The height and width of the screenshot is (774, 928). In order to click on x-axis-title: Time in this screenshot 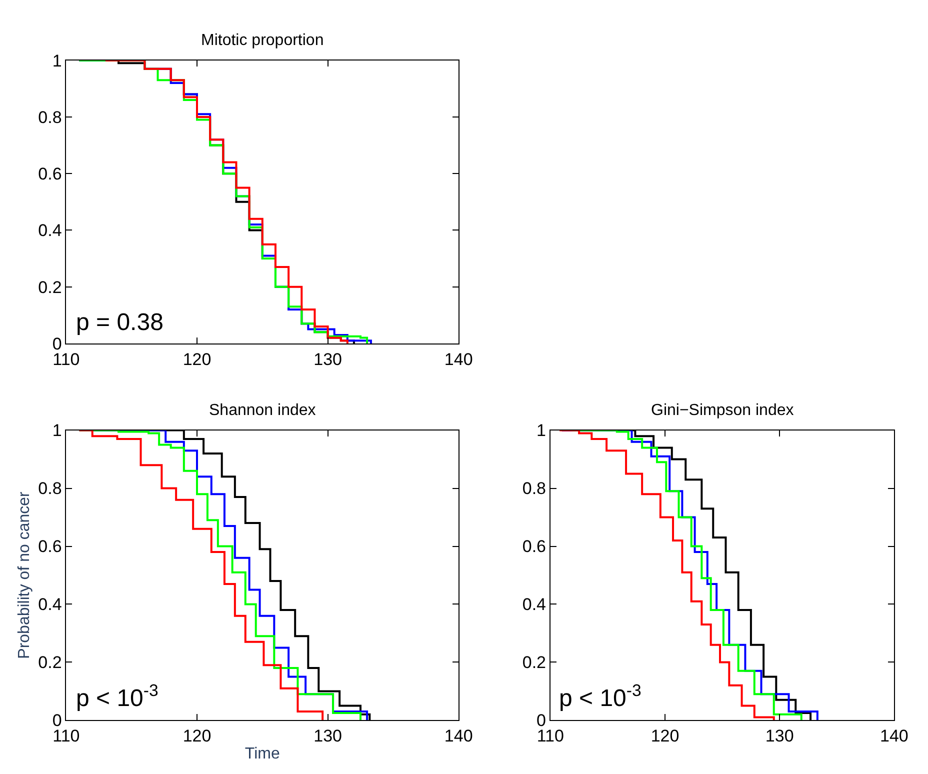, I will do `click(262, 753)`.